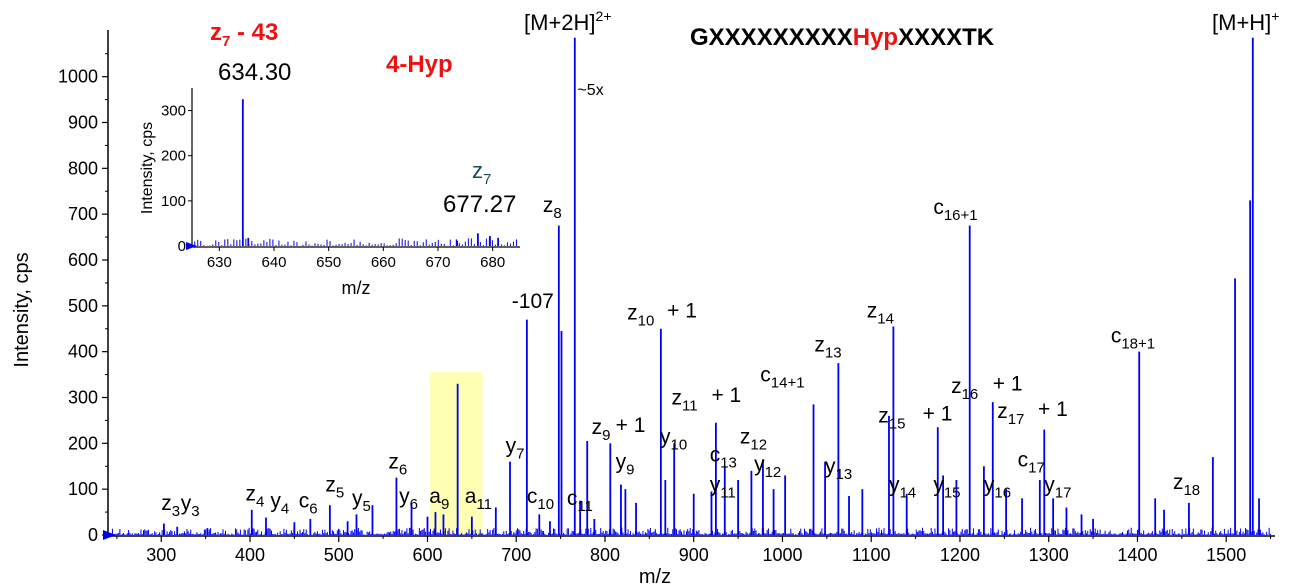 Image resolution: width=1307 pixels, height=586 pixels. Describe the element at coordinates (456, 453) in the screenshot. I see `highlight-region` at that location.